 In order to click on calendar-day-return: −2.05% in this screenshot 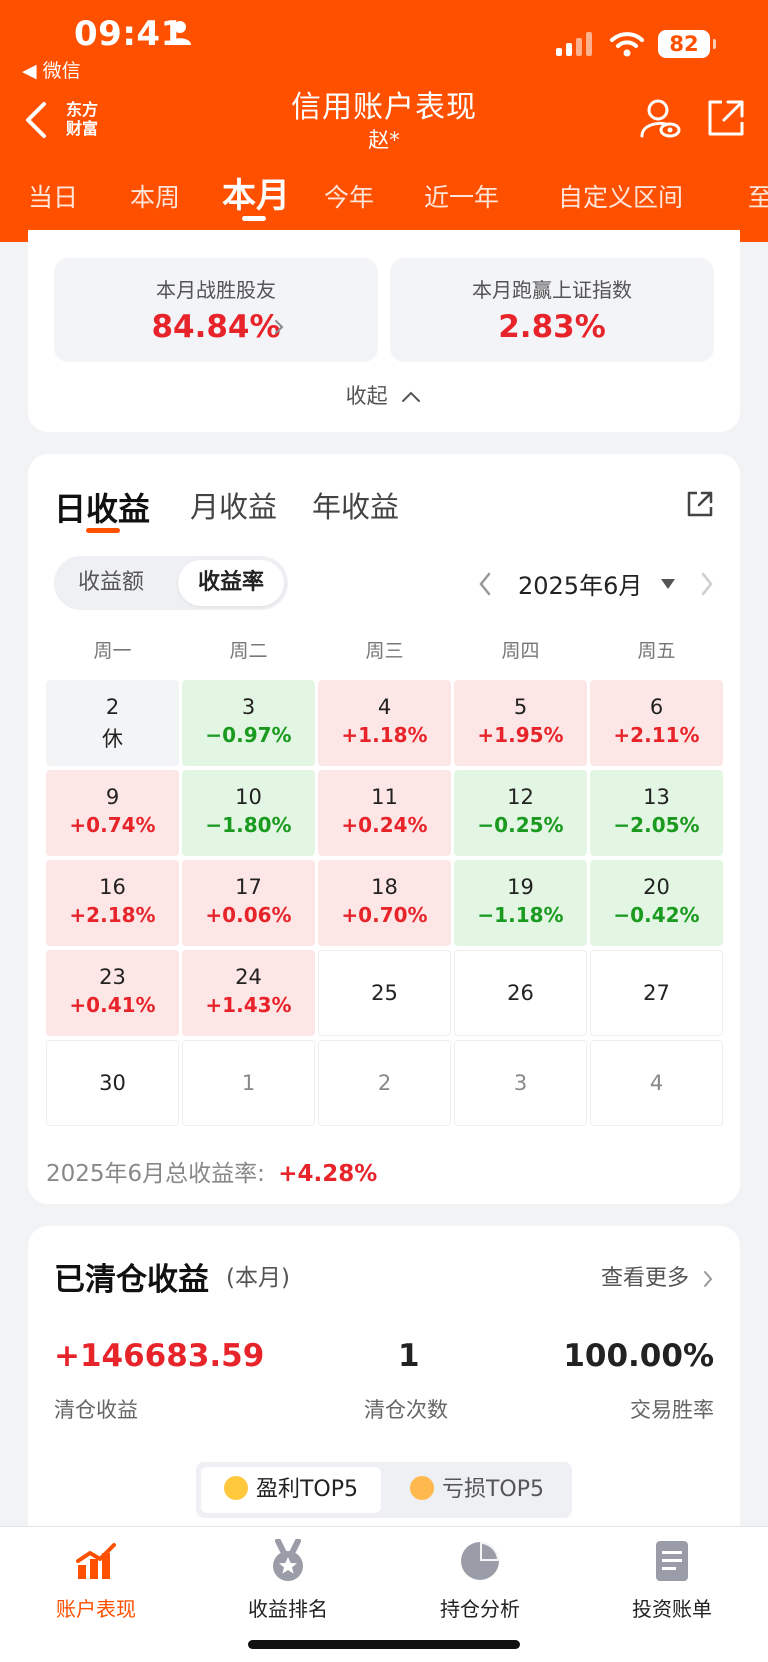, I will do `click(656, 825)`.